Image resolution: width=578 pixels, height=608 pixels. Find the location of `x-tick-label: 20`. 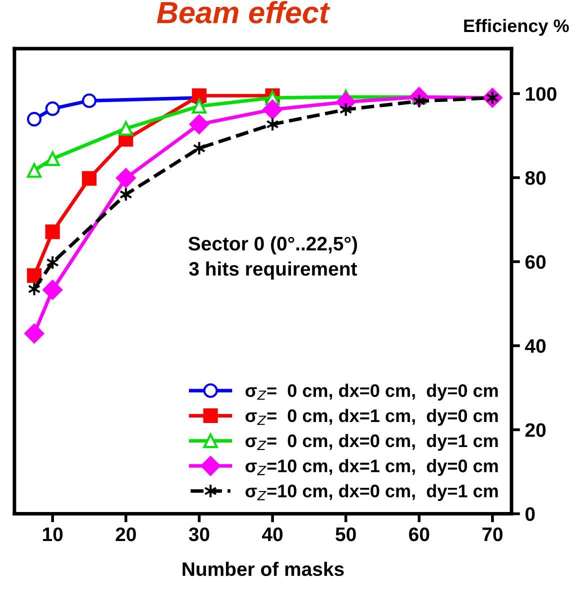

x-tick-label: 20 is located at coordinates (126, 534).